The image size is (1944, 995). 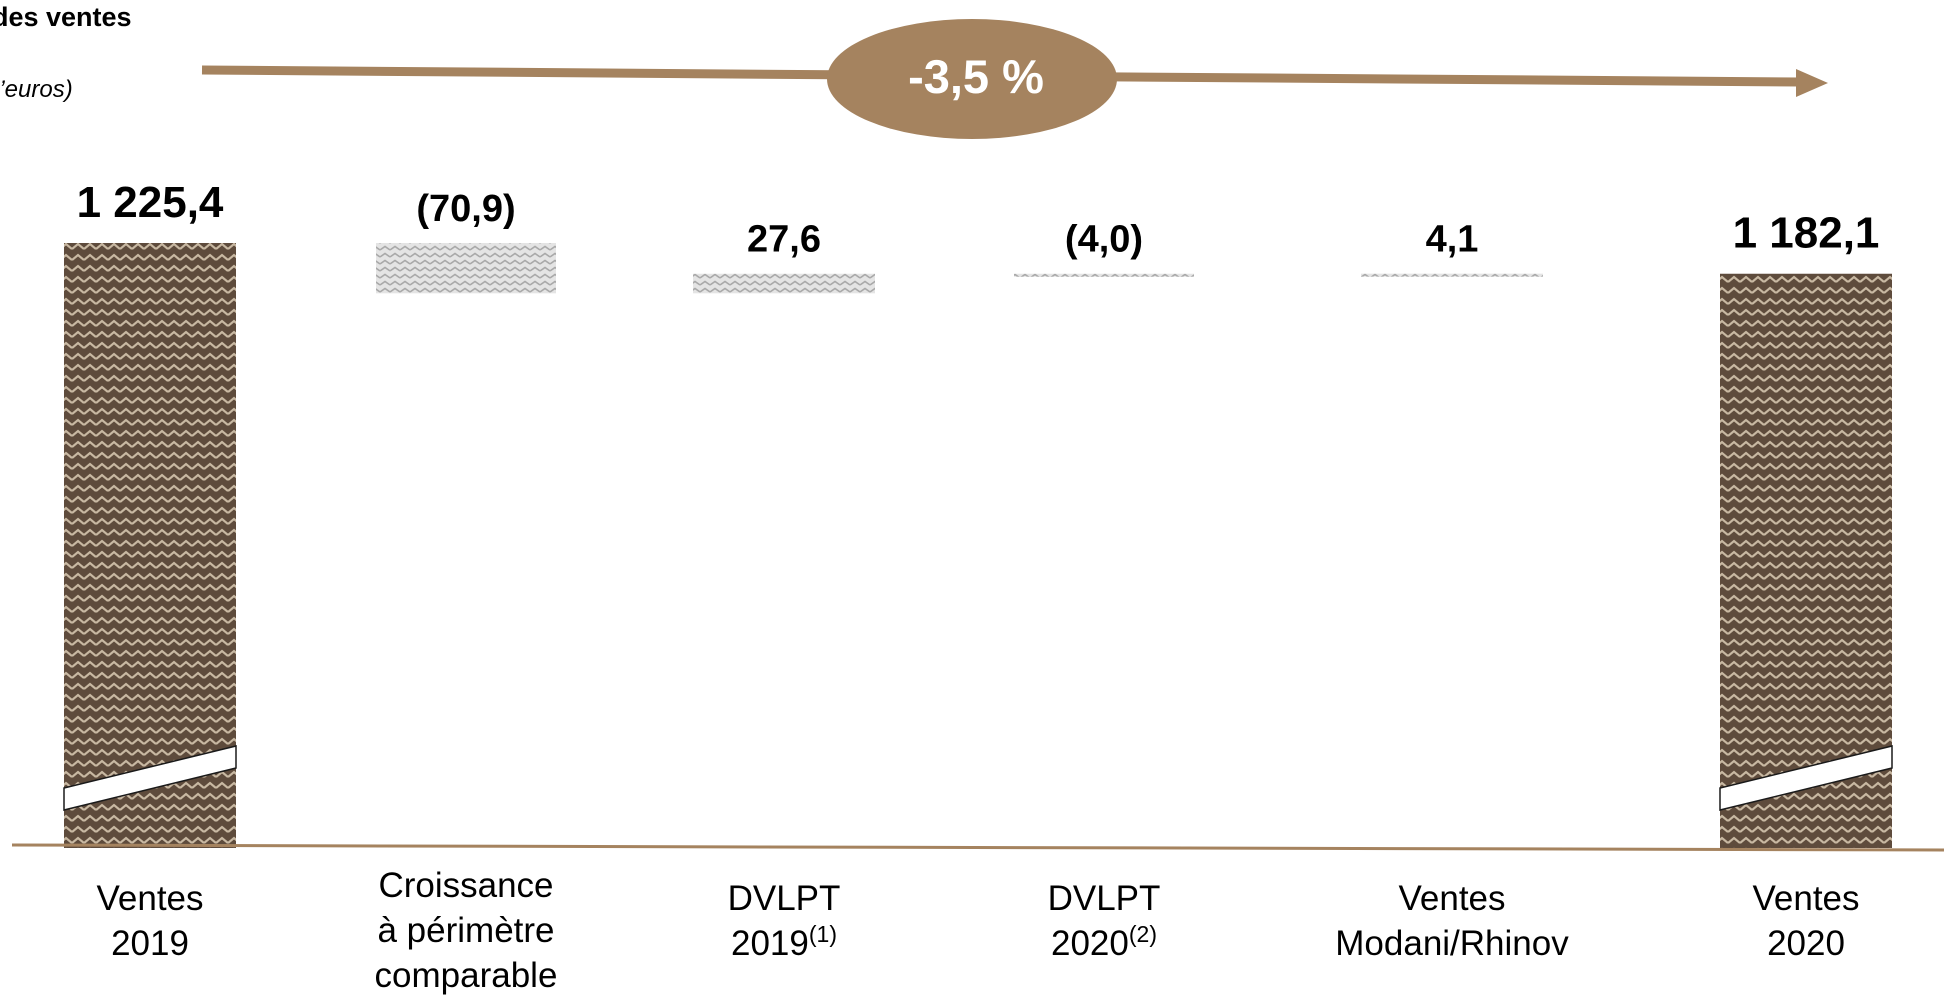 I want to click on data-label: (4,0), so click(x=1104, y=240).